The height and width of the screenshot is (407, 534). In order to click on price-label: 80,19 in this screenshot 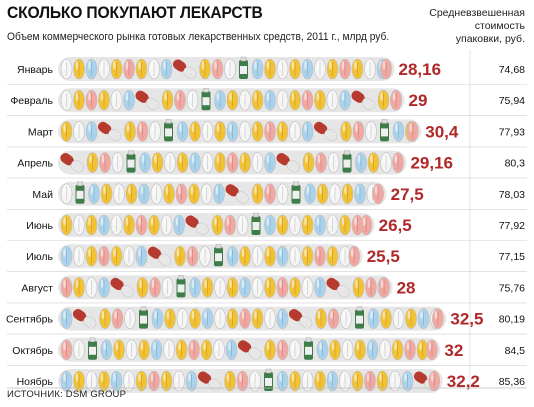, I will do `click(512, 320)`.